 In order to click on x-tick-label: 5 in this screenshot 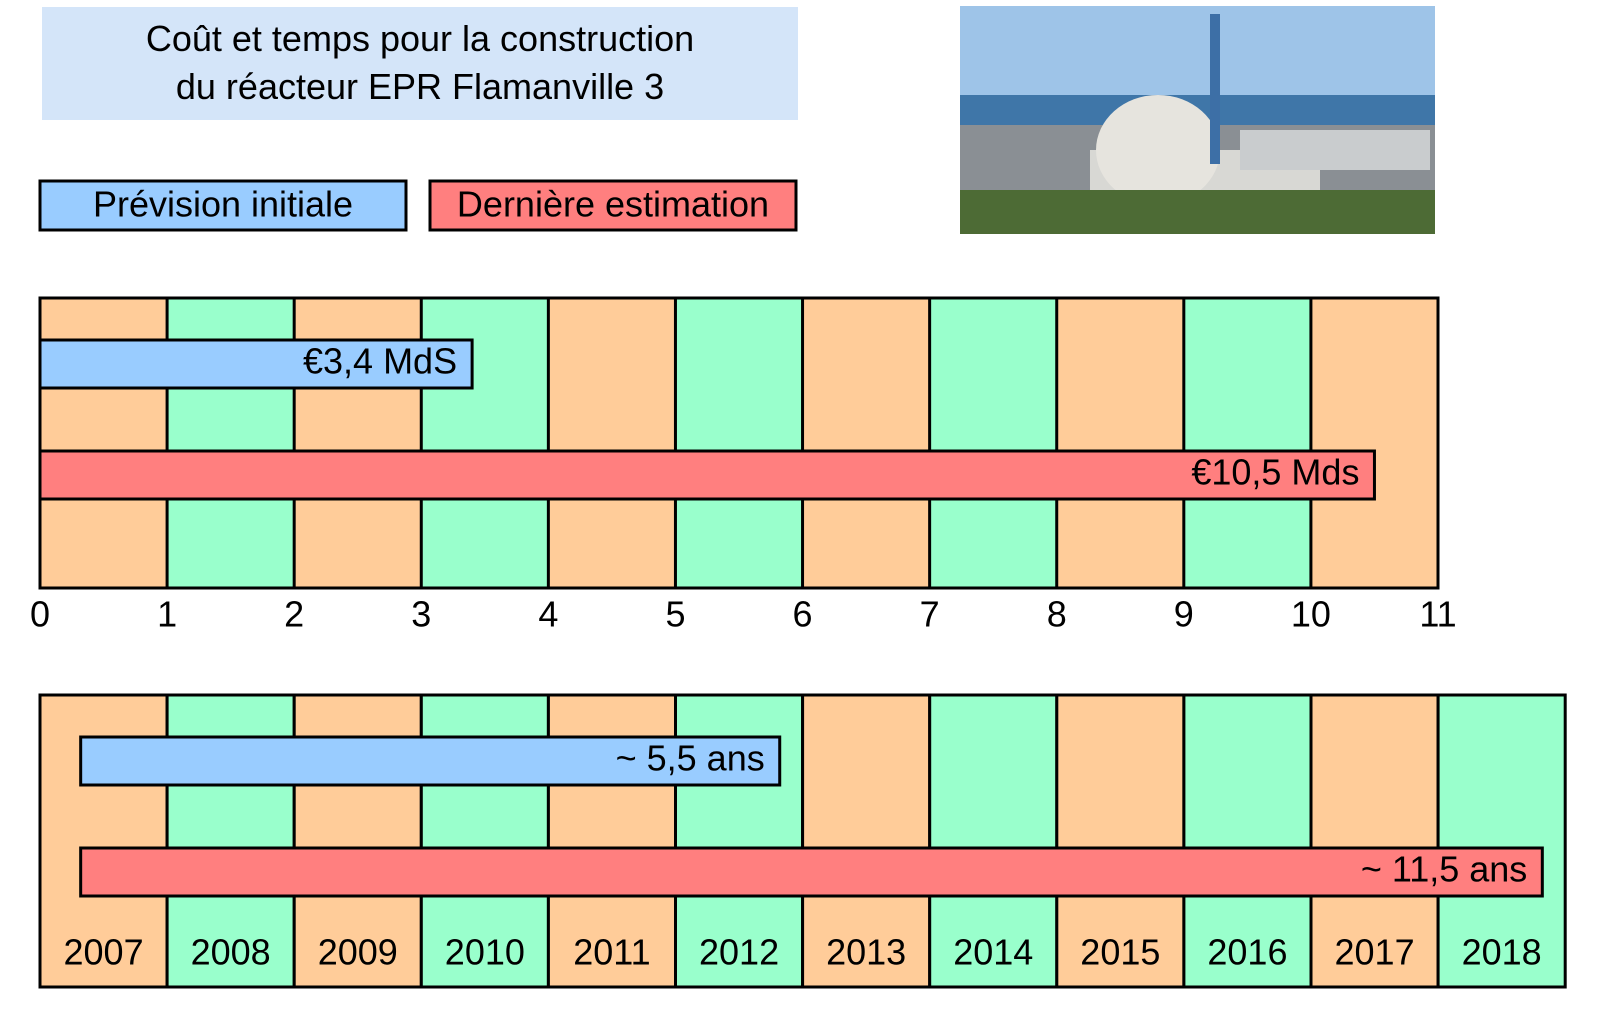, I will do `click(675, 614)`.